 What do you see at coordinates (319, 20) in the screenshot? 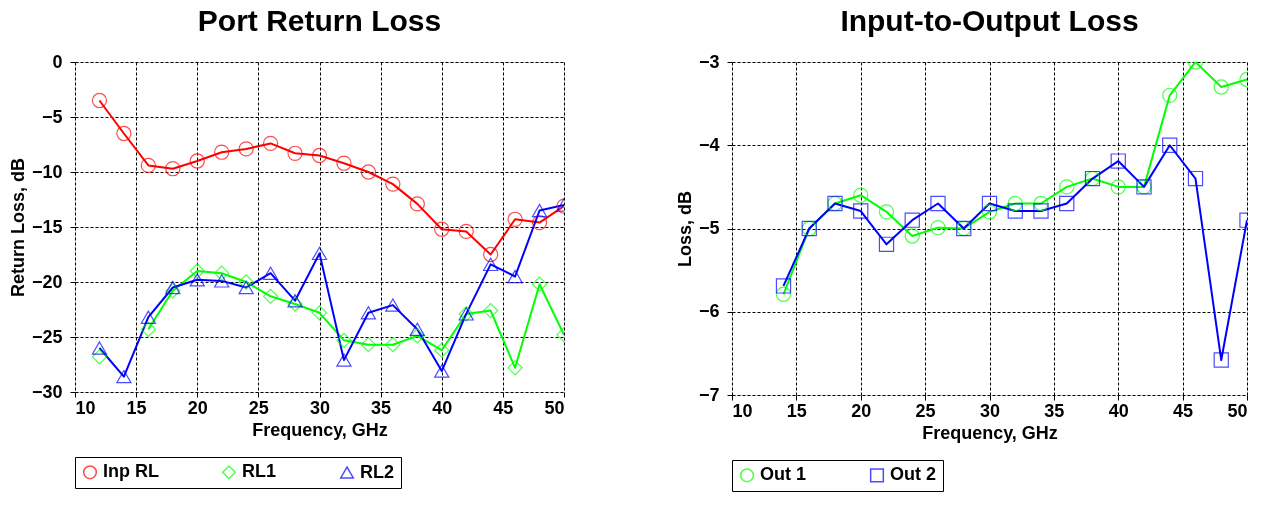
I see `chart-title: Port Return Loss` at bounding box center [319, 20].